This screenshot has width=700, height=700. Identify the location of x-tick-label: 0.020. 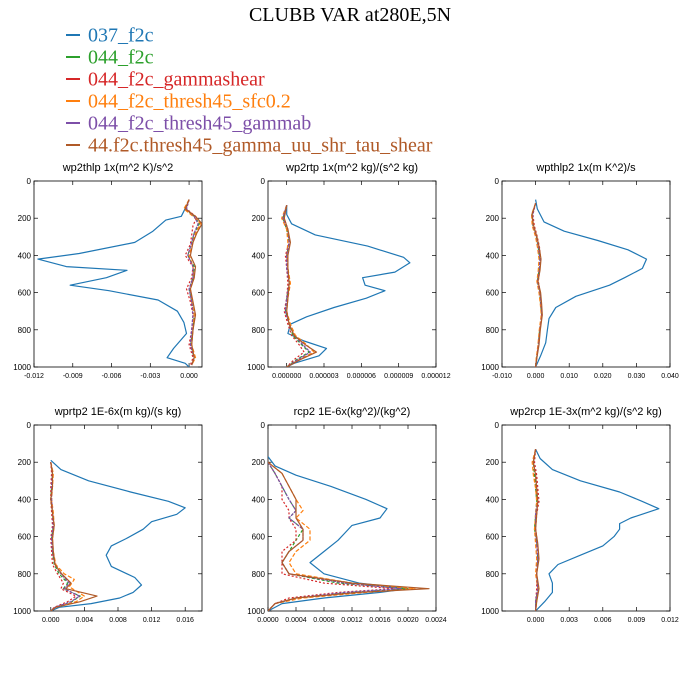
(603, 376).